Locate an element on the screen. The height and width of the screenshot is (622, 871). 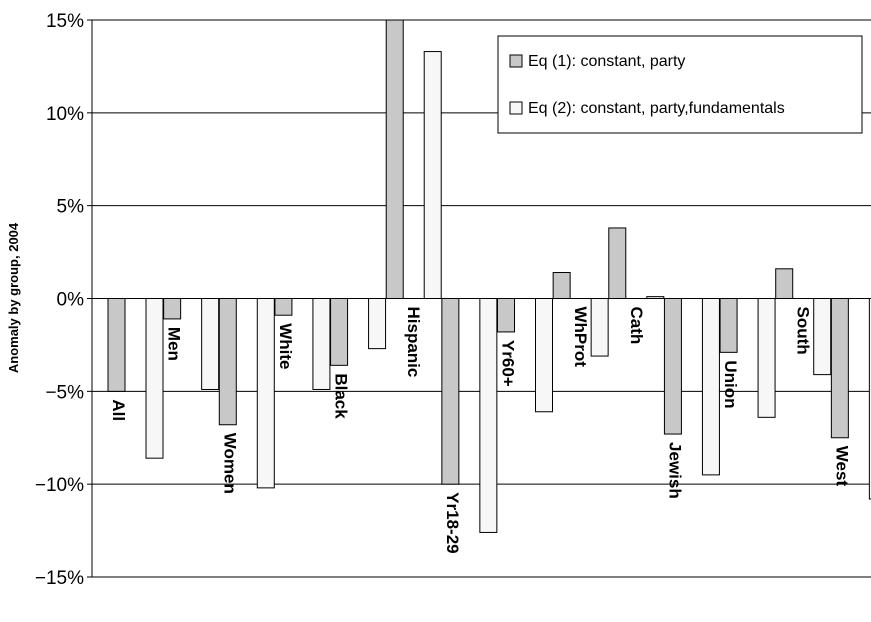
bar-eq2-men is located at coordinates (210, 344).